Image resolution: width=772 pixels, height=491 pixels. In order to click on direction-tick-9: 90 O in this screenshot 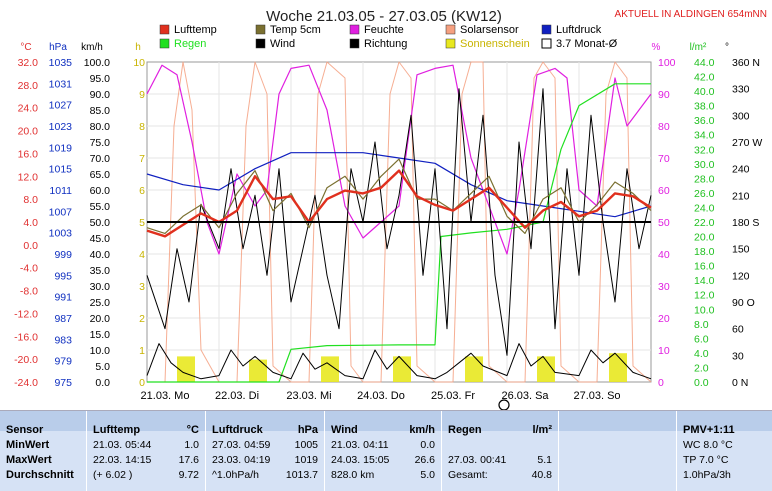, I will do `click(743, 303)`.